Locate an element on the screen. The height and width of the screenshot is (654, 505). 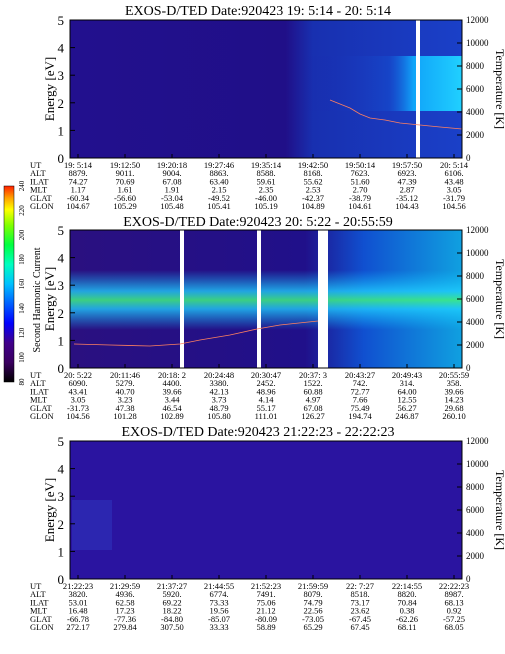
table-cell: 104.61 is located at coordinates (359, 206).